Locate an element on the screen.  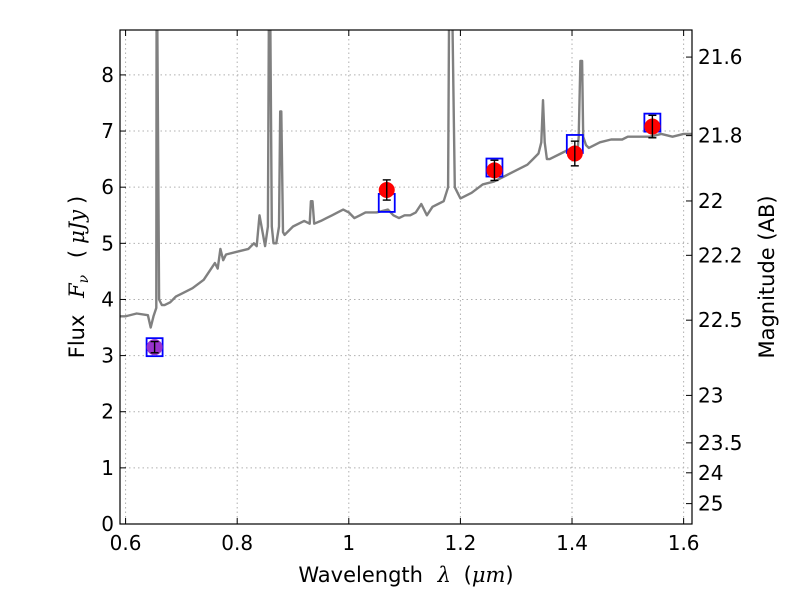
y-tick-label: 1 is located at coordinates (107, 468).